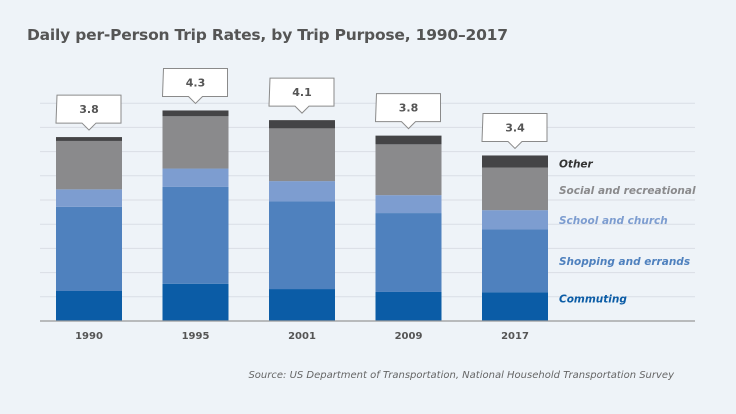  Describe the element at coordinates (89, 336) in the screenshot. I see `x-tick-label: 1990` at that location.